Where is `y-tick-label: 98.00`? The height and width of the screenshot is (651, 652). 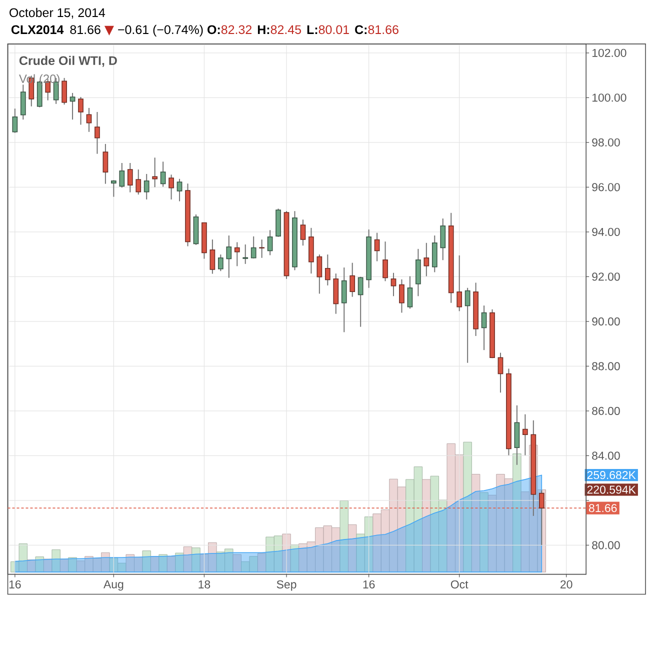 y-tick-label: 98.00 is located at coordinates (606, 142).